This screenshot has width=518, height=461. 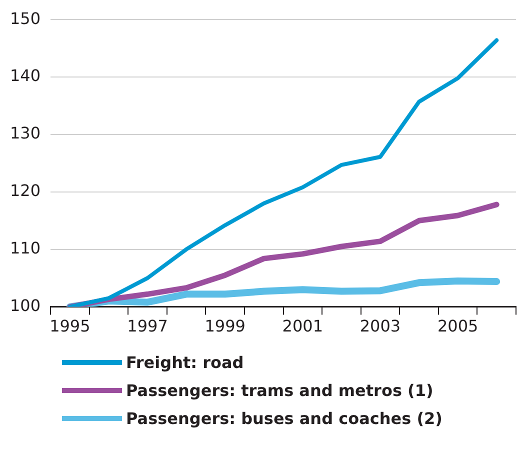 I want to click on y-tick-label: 150, so click(x=25, y=18).